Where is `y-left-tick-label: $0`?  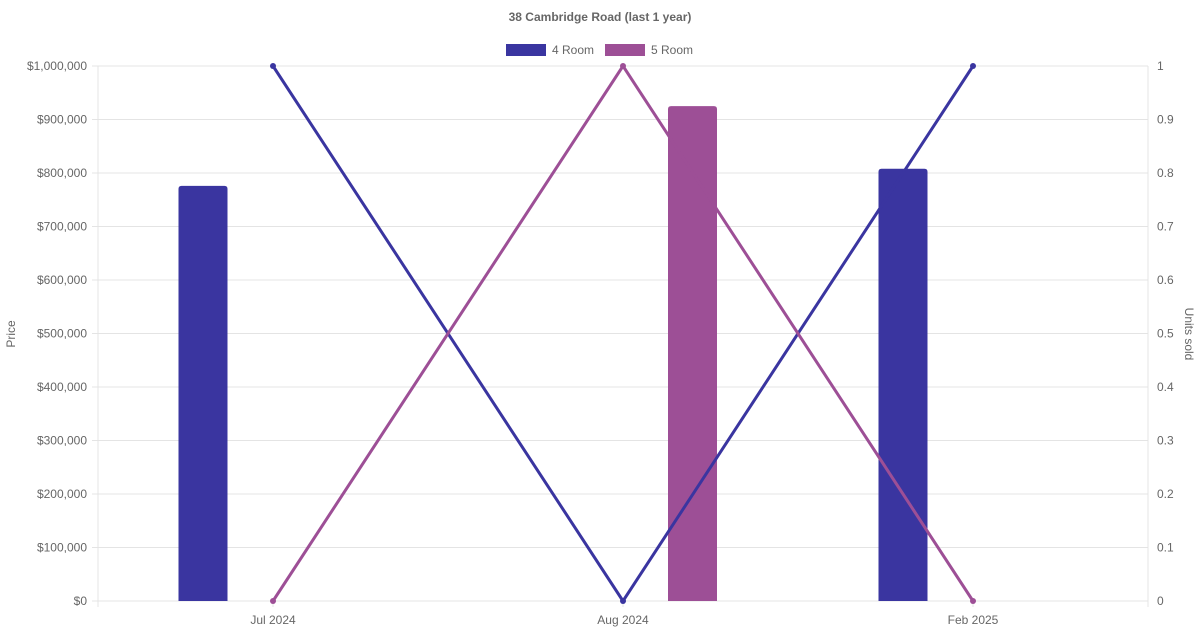
y-left-tick-label: $0 is located at coordinates (81, 601).